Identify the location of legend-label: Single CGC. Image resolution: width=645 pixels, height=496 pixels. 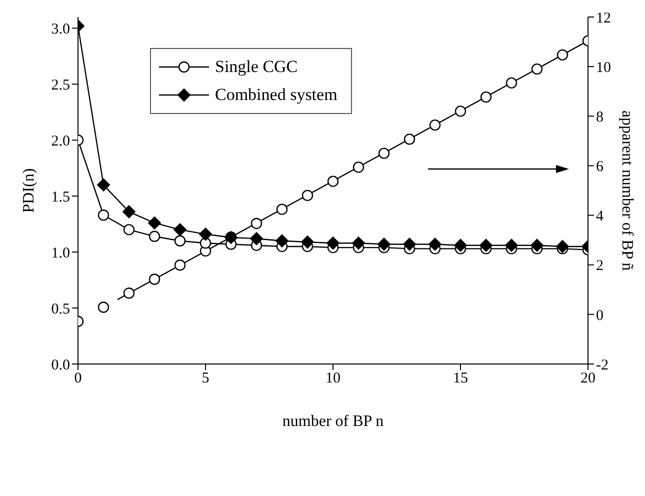
(256, 67).